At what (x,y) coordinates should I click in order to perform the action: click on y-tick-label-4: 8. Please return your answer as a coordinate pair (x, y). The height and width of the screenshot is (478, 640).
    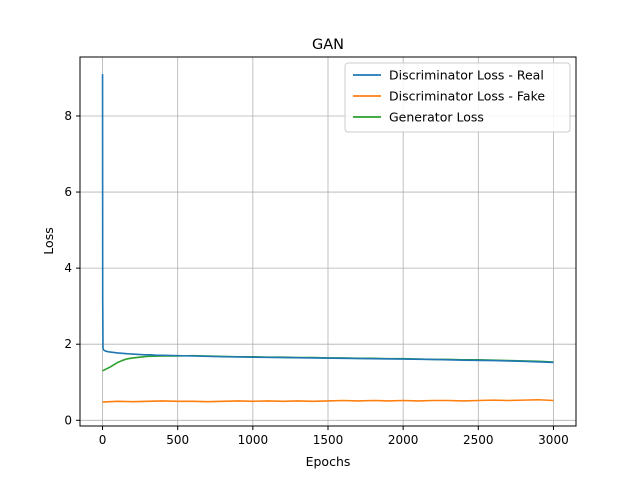
    Looking at the image, I should click on (68, 116).